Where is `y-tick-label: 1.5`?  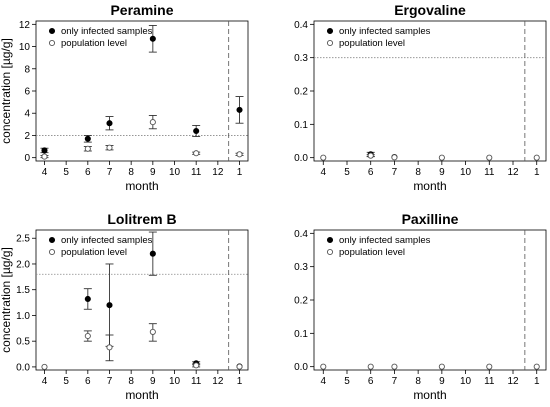
y-tick-label: 1.5 is located at coordinates (23, 290).